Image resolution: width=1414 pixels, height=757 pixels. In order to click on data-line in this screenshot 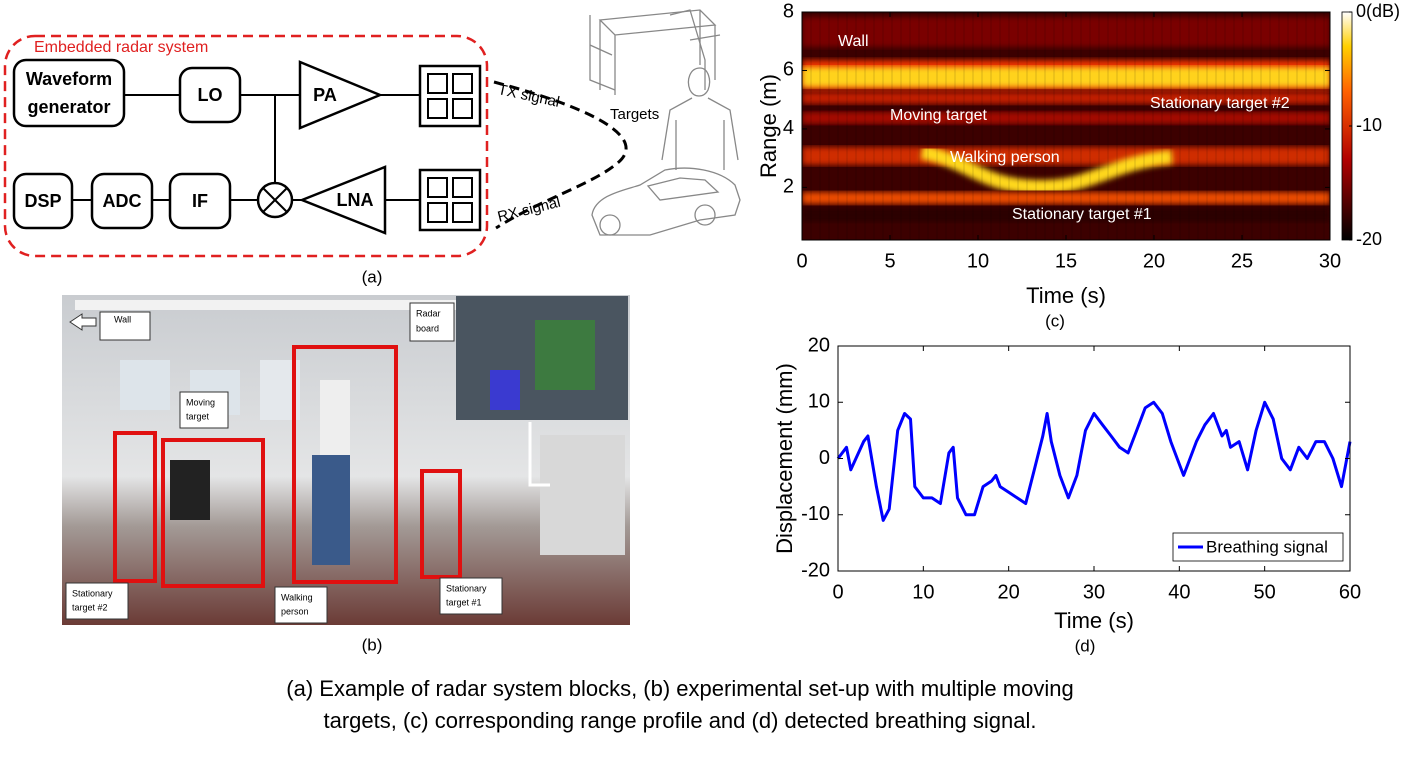, I will do `click(1094, 461)`.